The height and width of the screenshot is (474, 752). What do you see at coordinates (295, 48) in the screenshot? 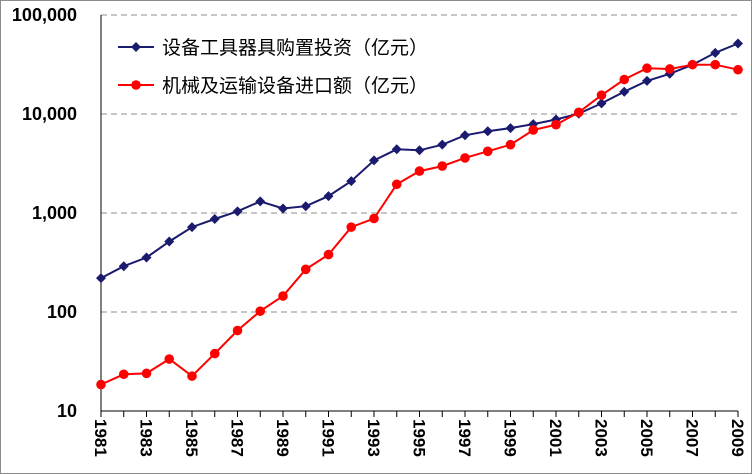
I see `legend-label-1: 设备工具器具购置投资（亿元）` at bounding box center [295, 48].